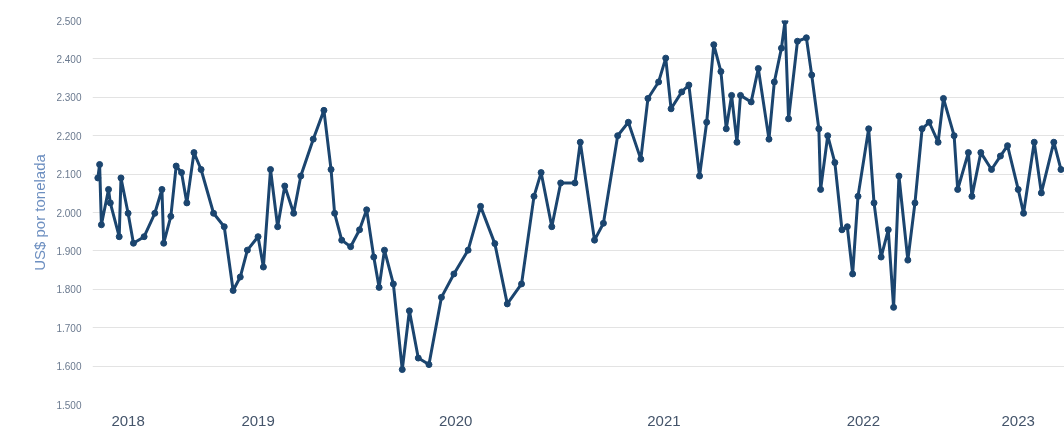 Image resolution: width=1064 pixels, height=434 pixels. What do you see at coordinates (69, 405) in the screenshot?
I see `y-tick-label: 1.500` at bounding box center [69, 405].